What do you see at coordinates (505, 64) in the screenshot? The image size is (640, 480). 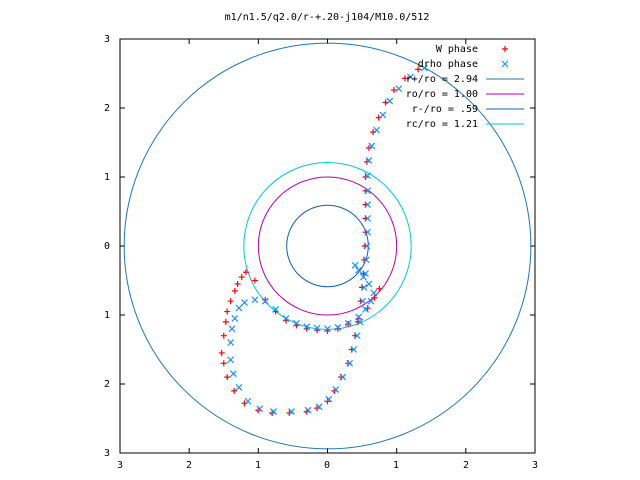 I see `legend-marker-drho-phase` at bounding box center [505, 64].